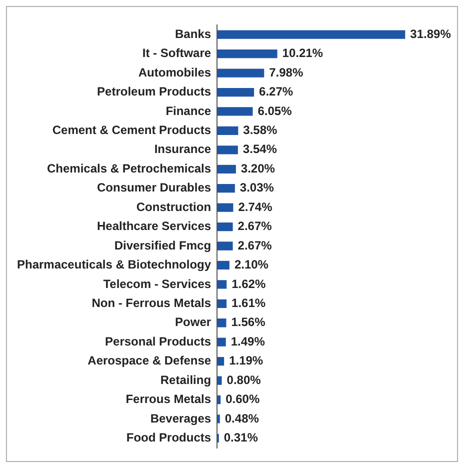 The image size is (466, 466). What do you see at coordinates (181, 418) in the screenshot?
I see `y-tick-label: Beverages` at bounding box center [181, 418].